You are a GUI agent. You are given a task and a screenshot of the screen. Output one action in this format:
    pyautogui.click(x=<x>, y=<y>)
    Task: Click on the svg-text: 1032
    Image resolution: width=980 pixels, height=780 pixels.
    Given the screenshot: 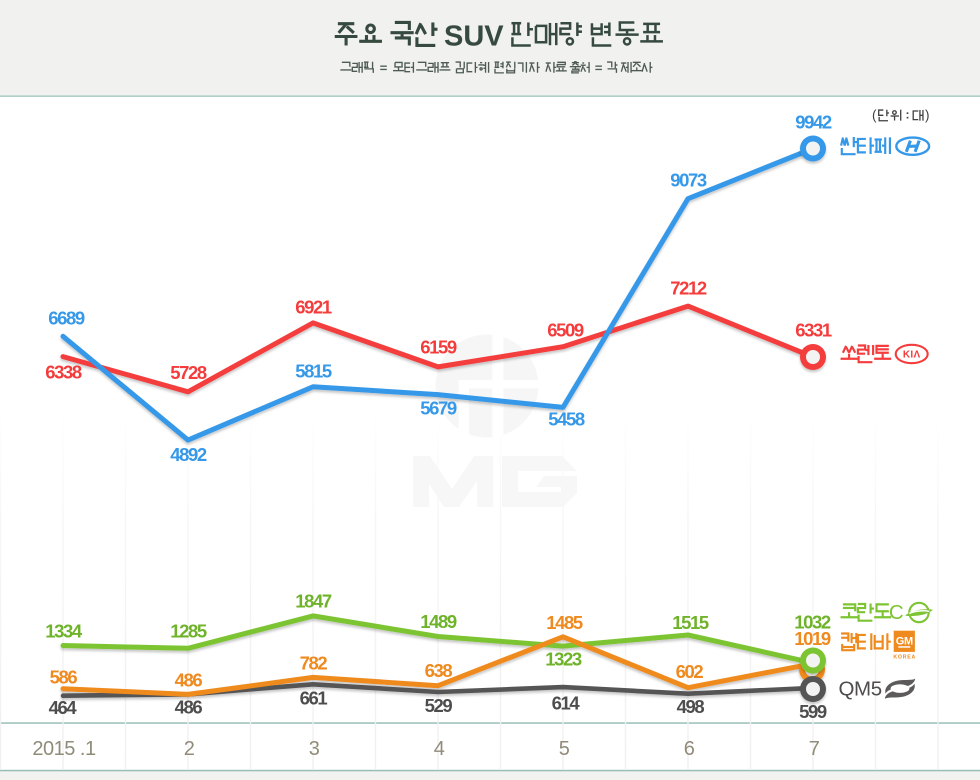 What is the action you would take?
    pyautogui.click(x=812, y=622)
    